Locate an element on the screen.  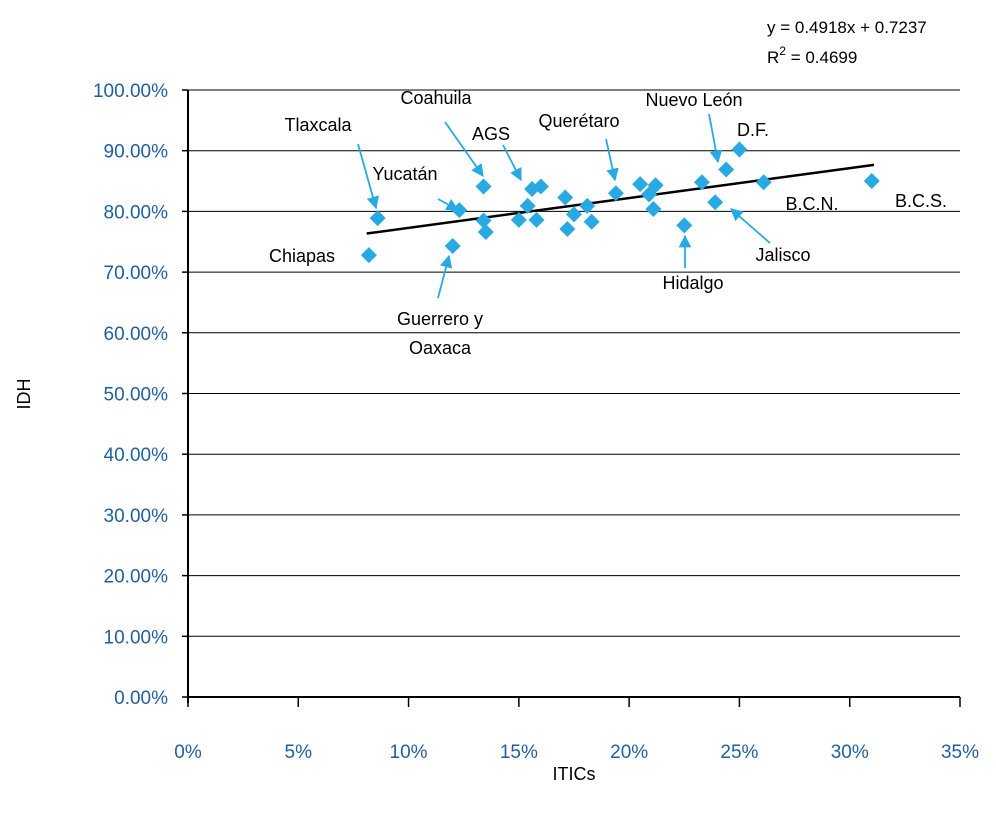
x-tick-label: 25% is located at coordinates (739, 752).